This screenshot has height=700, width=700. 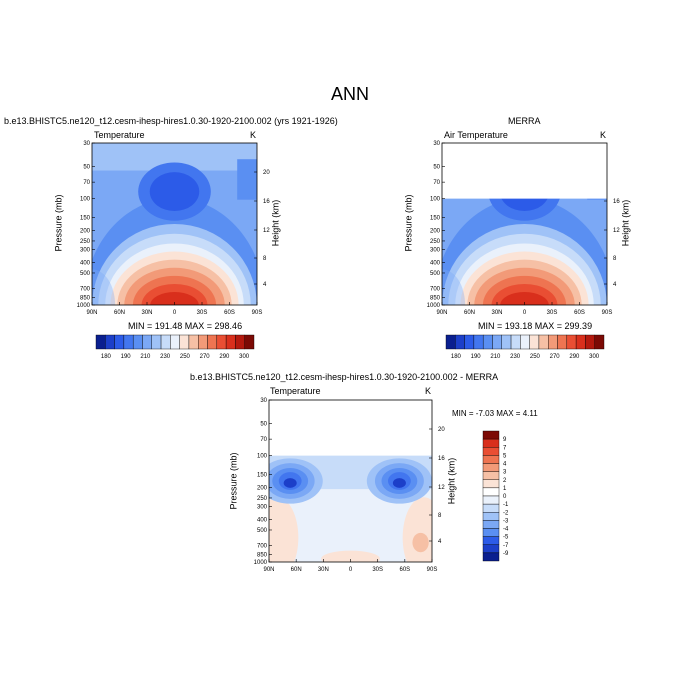 What do you see at coordinates (441, 488) in the screenshot?
I see `height-tick-label: 12` at bounding box center [441, 488].